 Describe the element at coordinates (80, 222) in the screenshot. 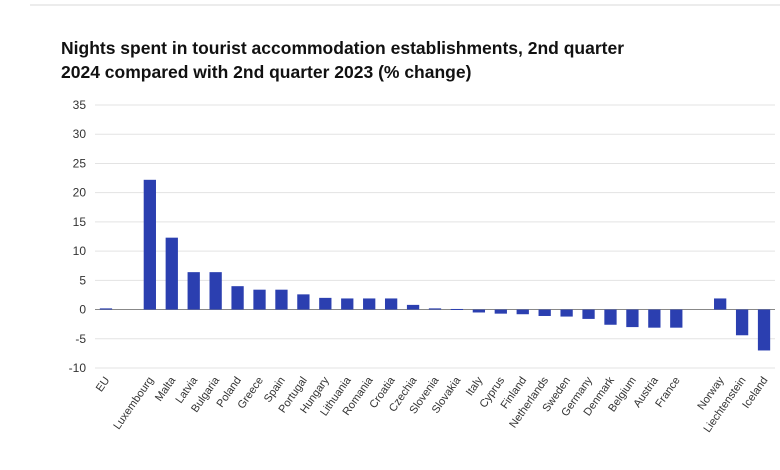

I see `y-tick-label: 15` at that location.